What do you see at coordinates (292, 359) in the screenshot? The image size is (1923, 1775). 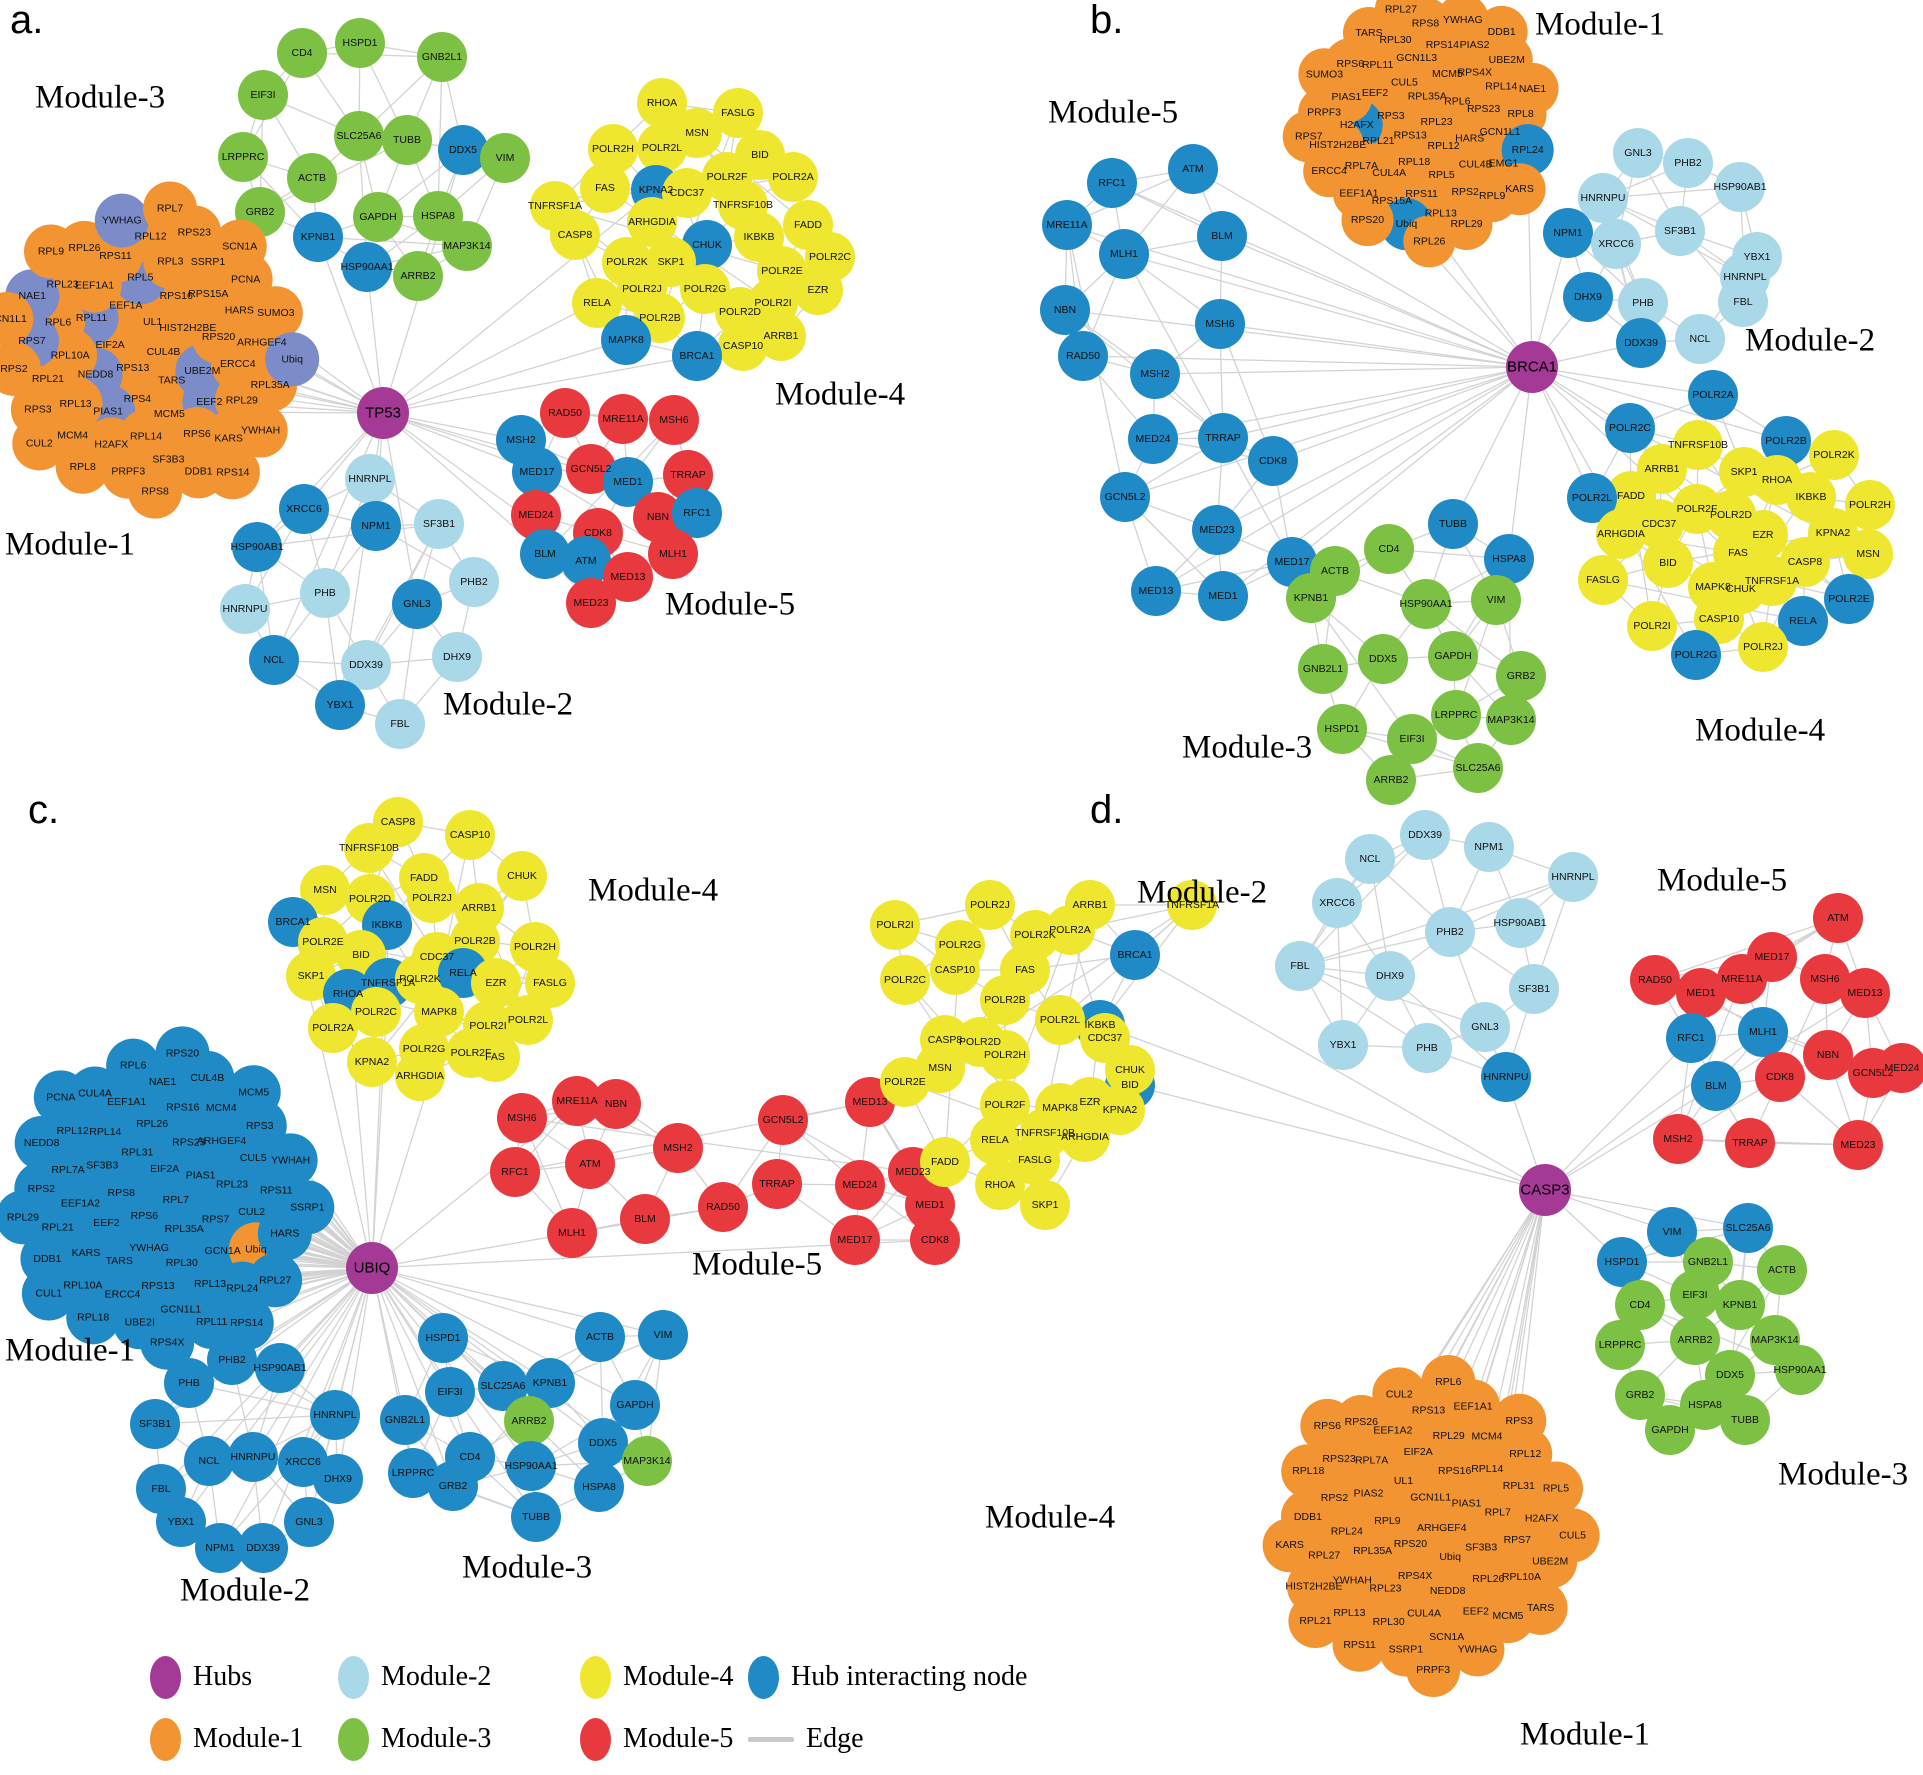 I see `gene-node-ubiq` at bounding box center [292, 359].